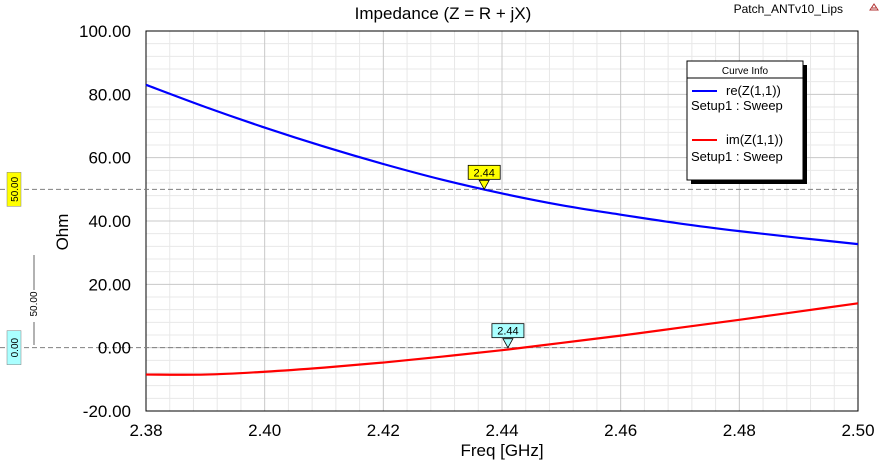 The width and height of the screenshot is (885, 463). I want to click on x-tick-label: 2.44, so click(501, 430).